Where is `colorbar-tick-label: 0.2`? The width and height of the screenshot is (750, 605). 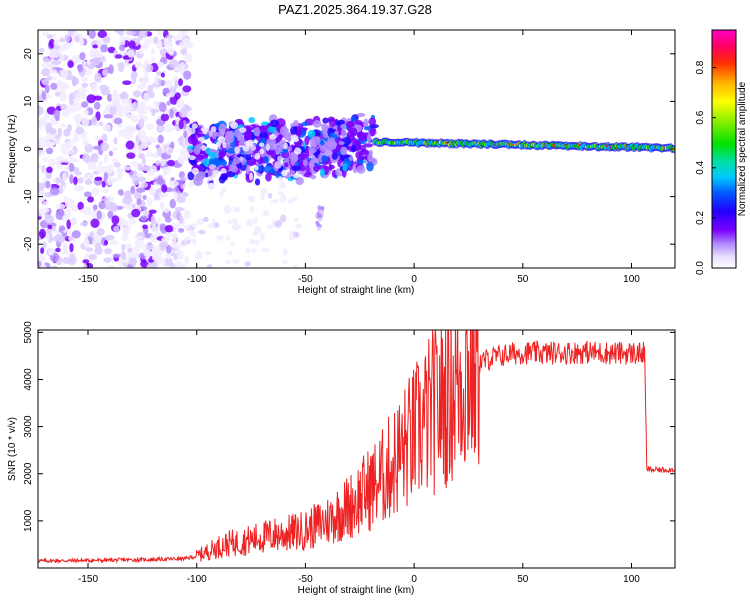 colorbar-tick-label: 0.2 is located at coordinates (700, 218).